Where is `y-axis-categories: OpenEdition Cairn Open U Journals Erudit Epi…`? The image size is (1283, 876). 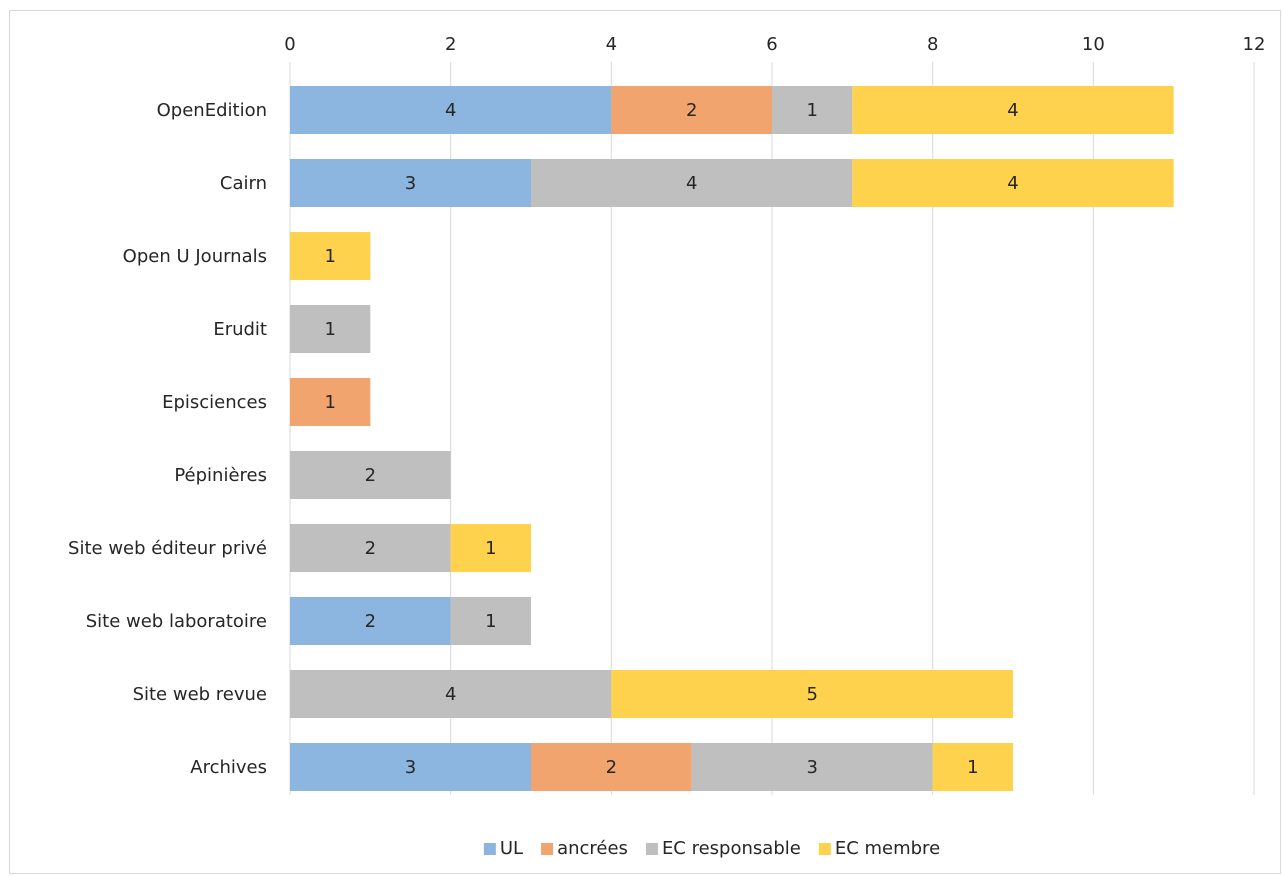
y-axis-categories: OpenEdition Cairn Open U Journals Erudit Epi… is located at coordinates (167, 439).